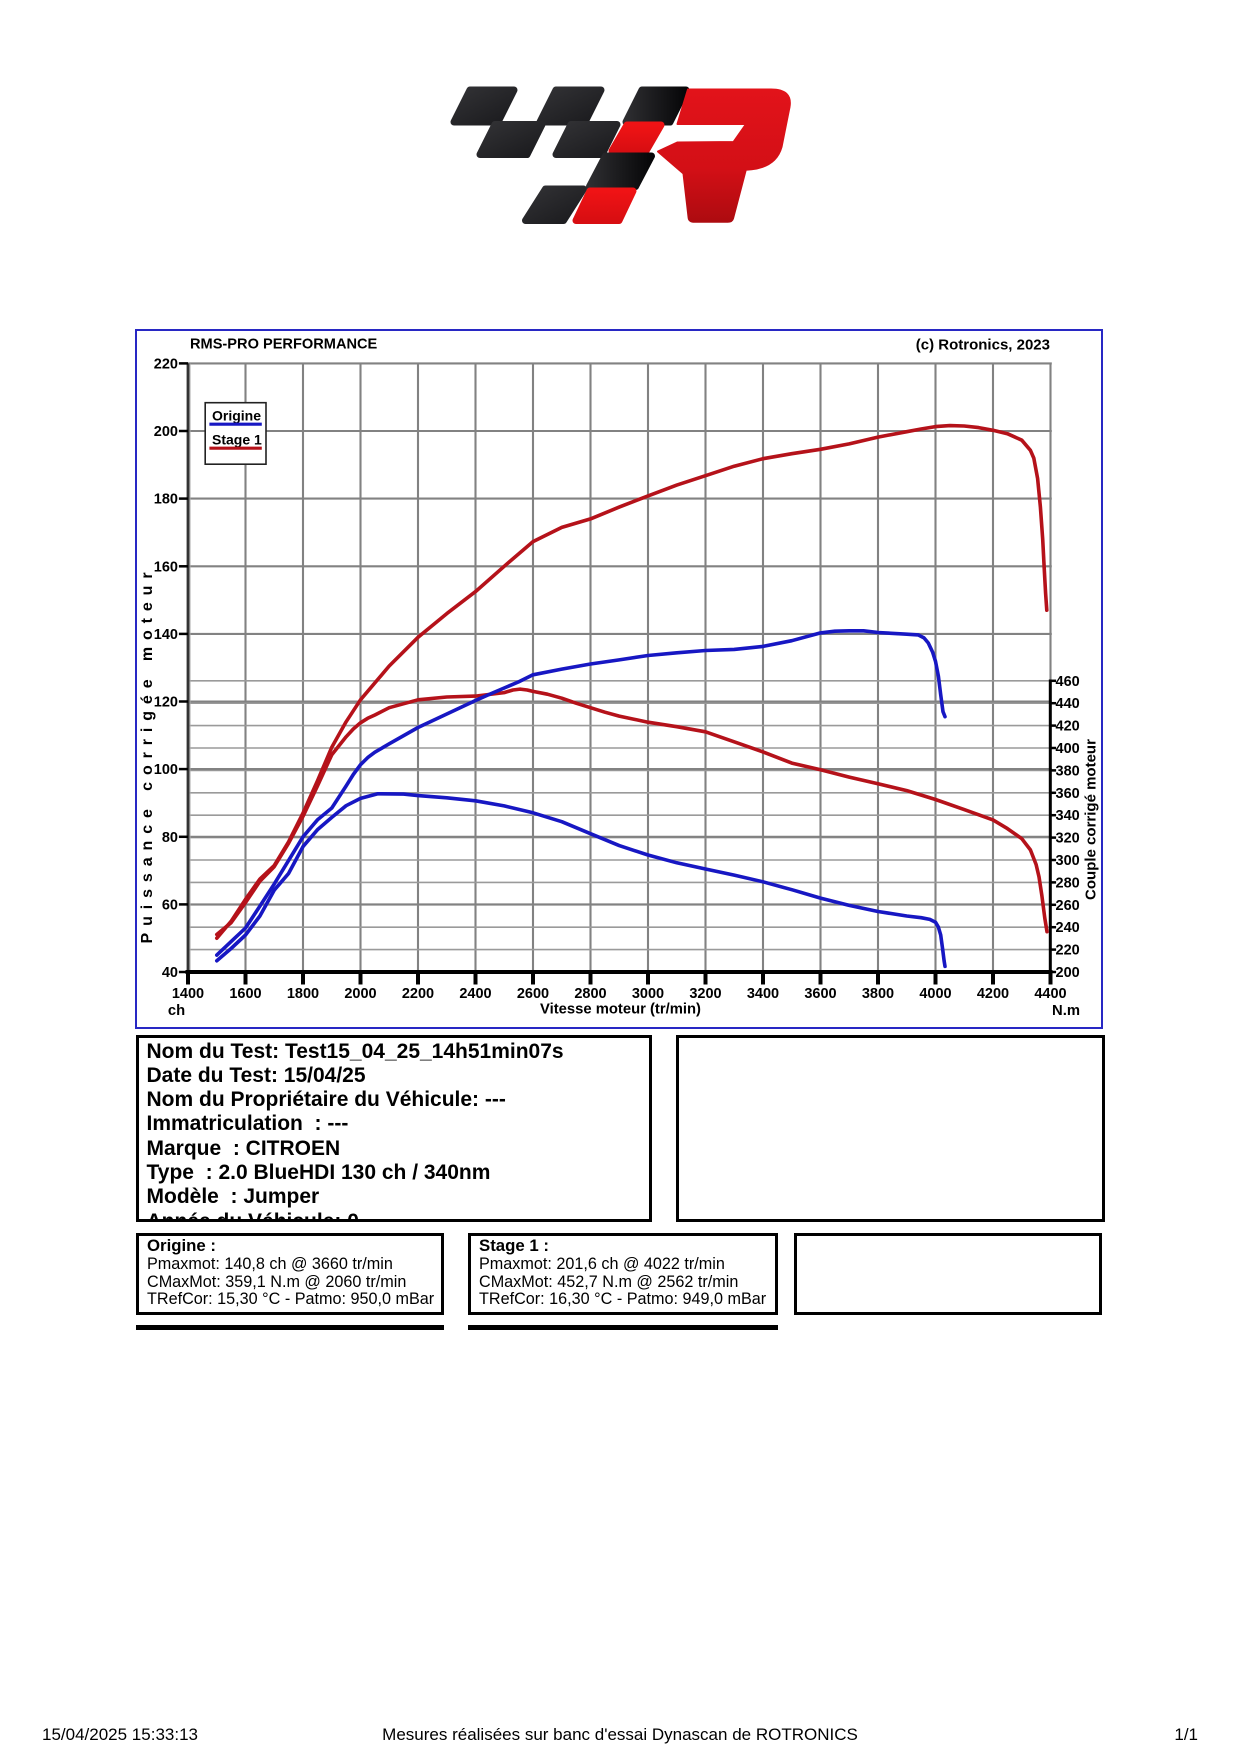  What do you see at coordinates (1067, 794) in the screenshot?
I see `svg-text: 360` at bounding box center [1067, 794].